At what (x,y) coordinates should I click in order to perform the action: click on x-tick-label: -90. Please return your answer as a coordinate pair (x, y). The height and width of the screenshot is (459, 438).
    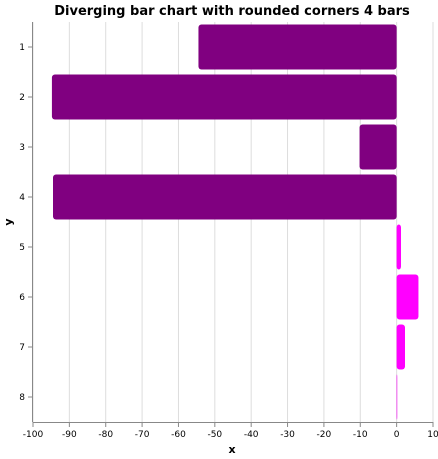
    Looking at the image, I should click on (69, 435).